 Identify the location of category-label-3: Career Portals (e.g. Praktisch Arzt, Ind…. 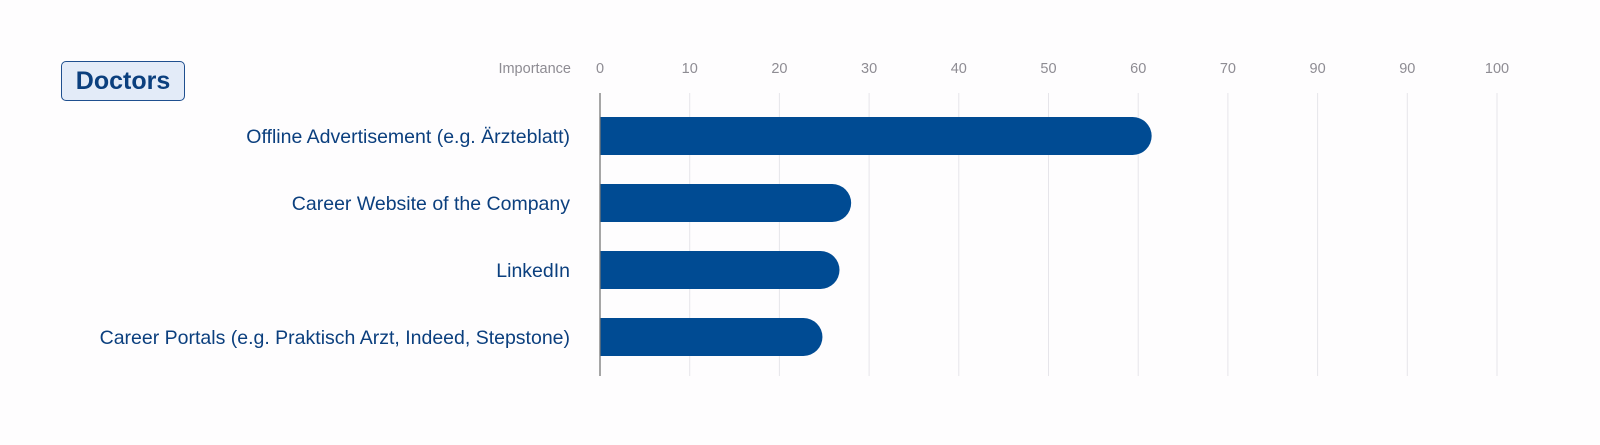
(335, 338).